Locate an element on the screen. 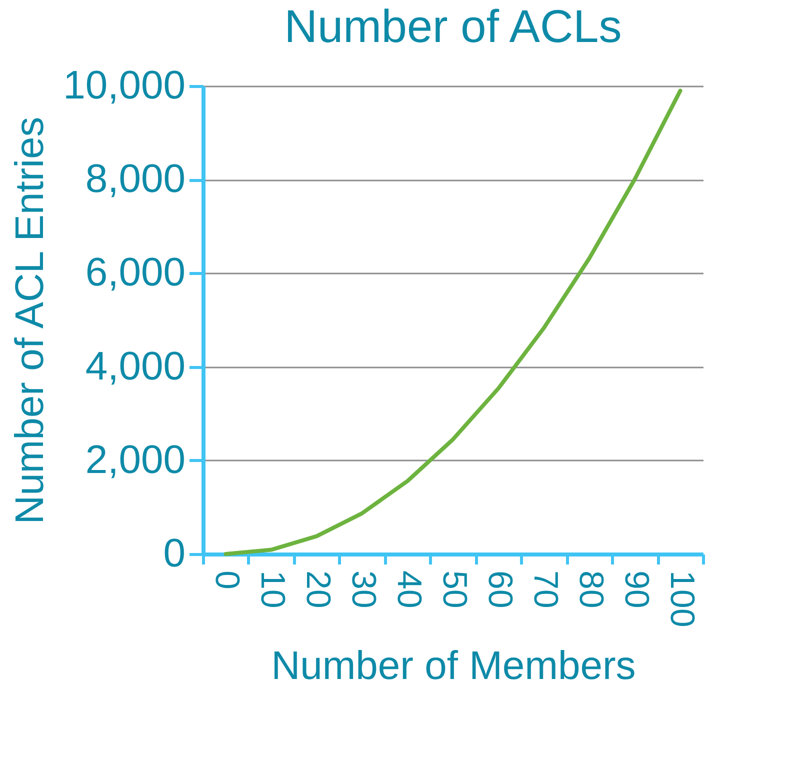 The height and width of the screenshot is (764, 788). x-tick-label: 40 is located at coordinates (409, 589).